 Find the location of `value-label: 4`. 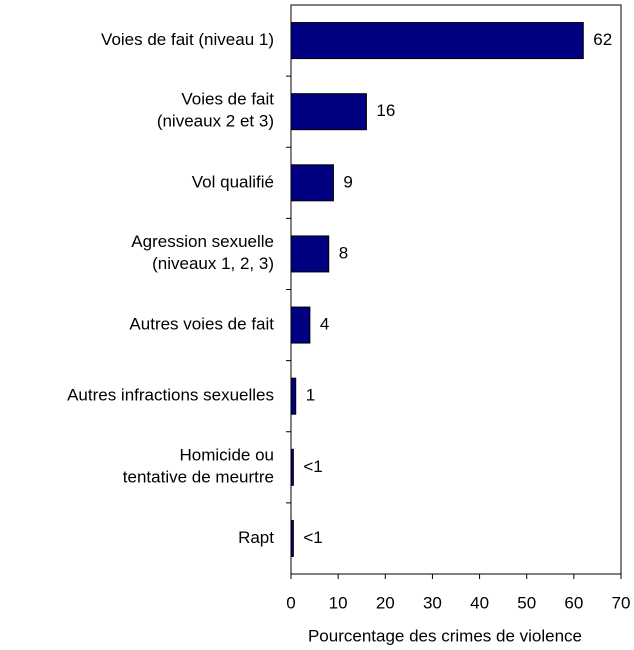

value-label: 4 is located at coordinates (324, 324).